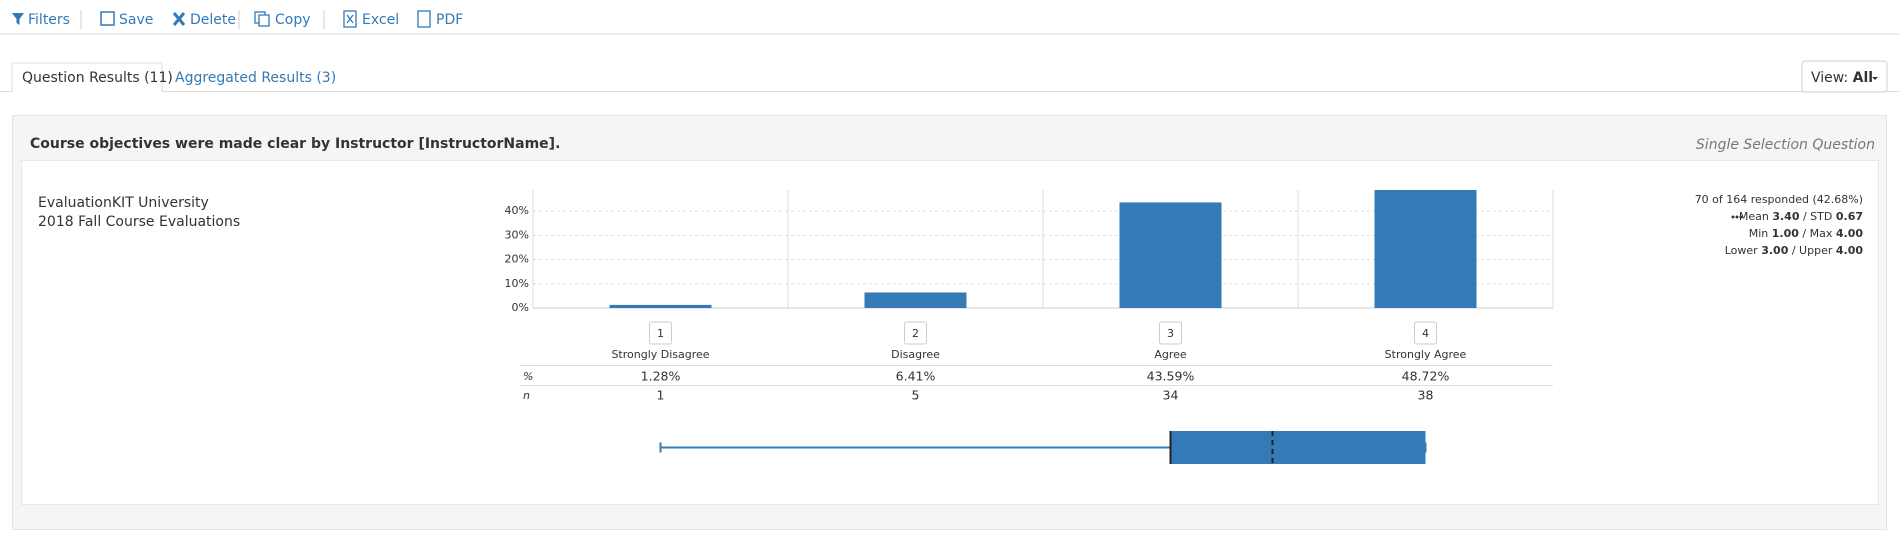 The image size is (1900, 539). I want to click on filters-button: Filters, so click(49, 20).